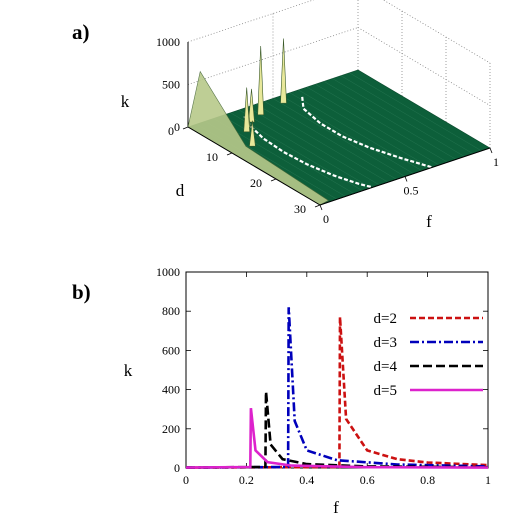 The height and width of the screenshot is (521, 515). What do you see at coordinates (367, 480) in the screenshot?
I see `x-tick-label: 0.6` at bounding box center [367, 480].